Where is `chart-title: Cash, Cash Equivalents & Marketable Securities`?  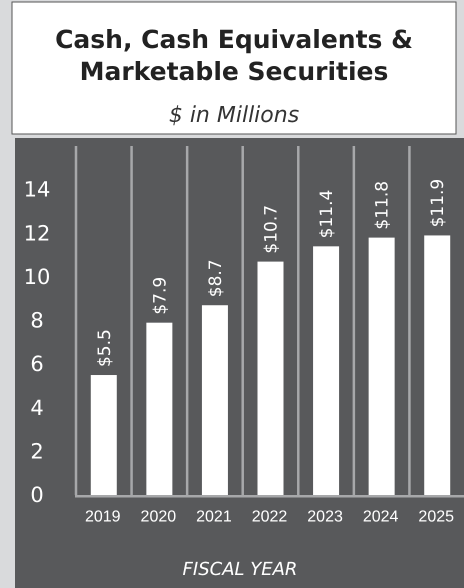
chart-title: Cash, Cash Equivalents & Marketable Securities is located at coordinates (234, 55).